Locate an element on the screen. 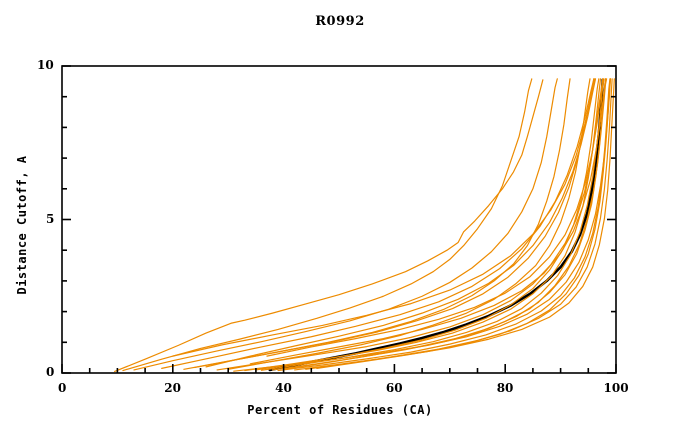 This screenshot has height=440, width=680. y-tick-label: 10 is located at coordinates (45, 65).